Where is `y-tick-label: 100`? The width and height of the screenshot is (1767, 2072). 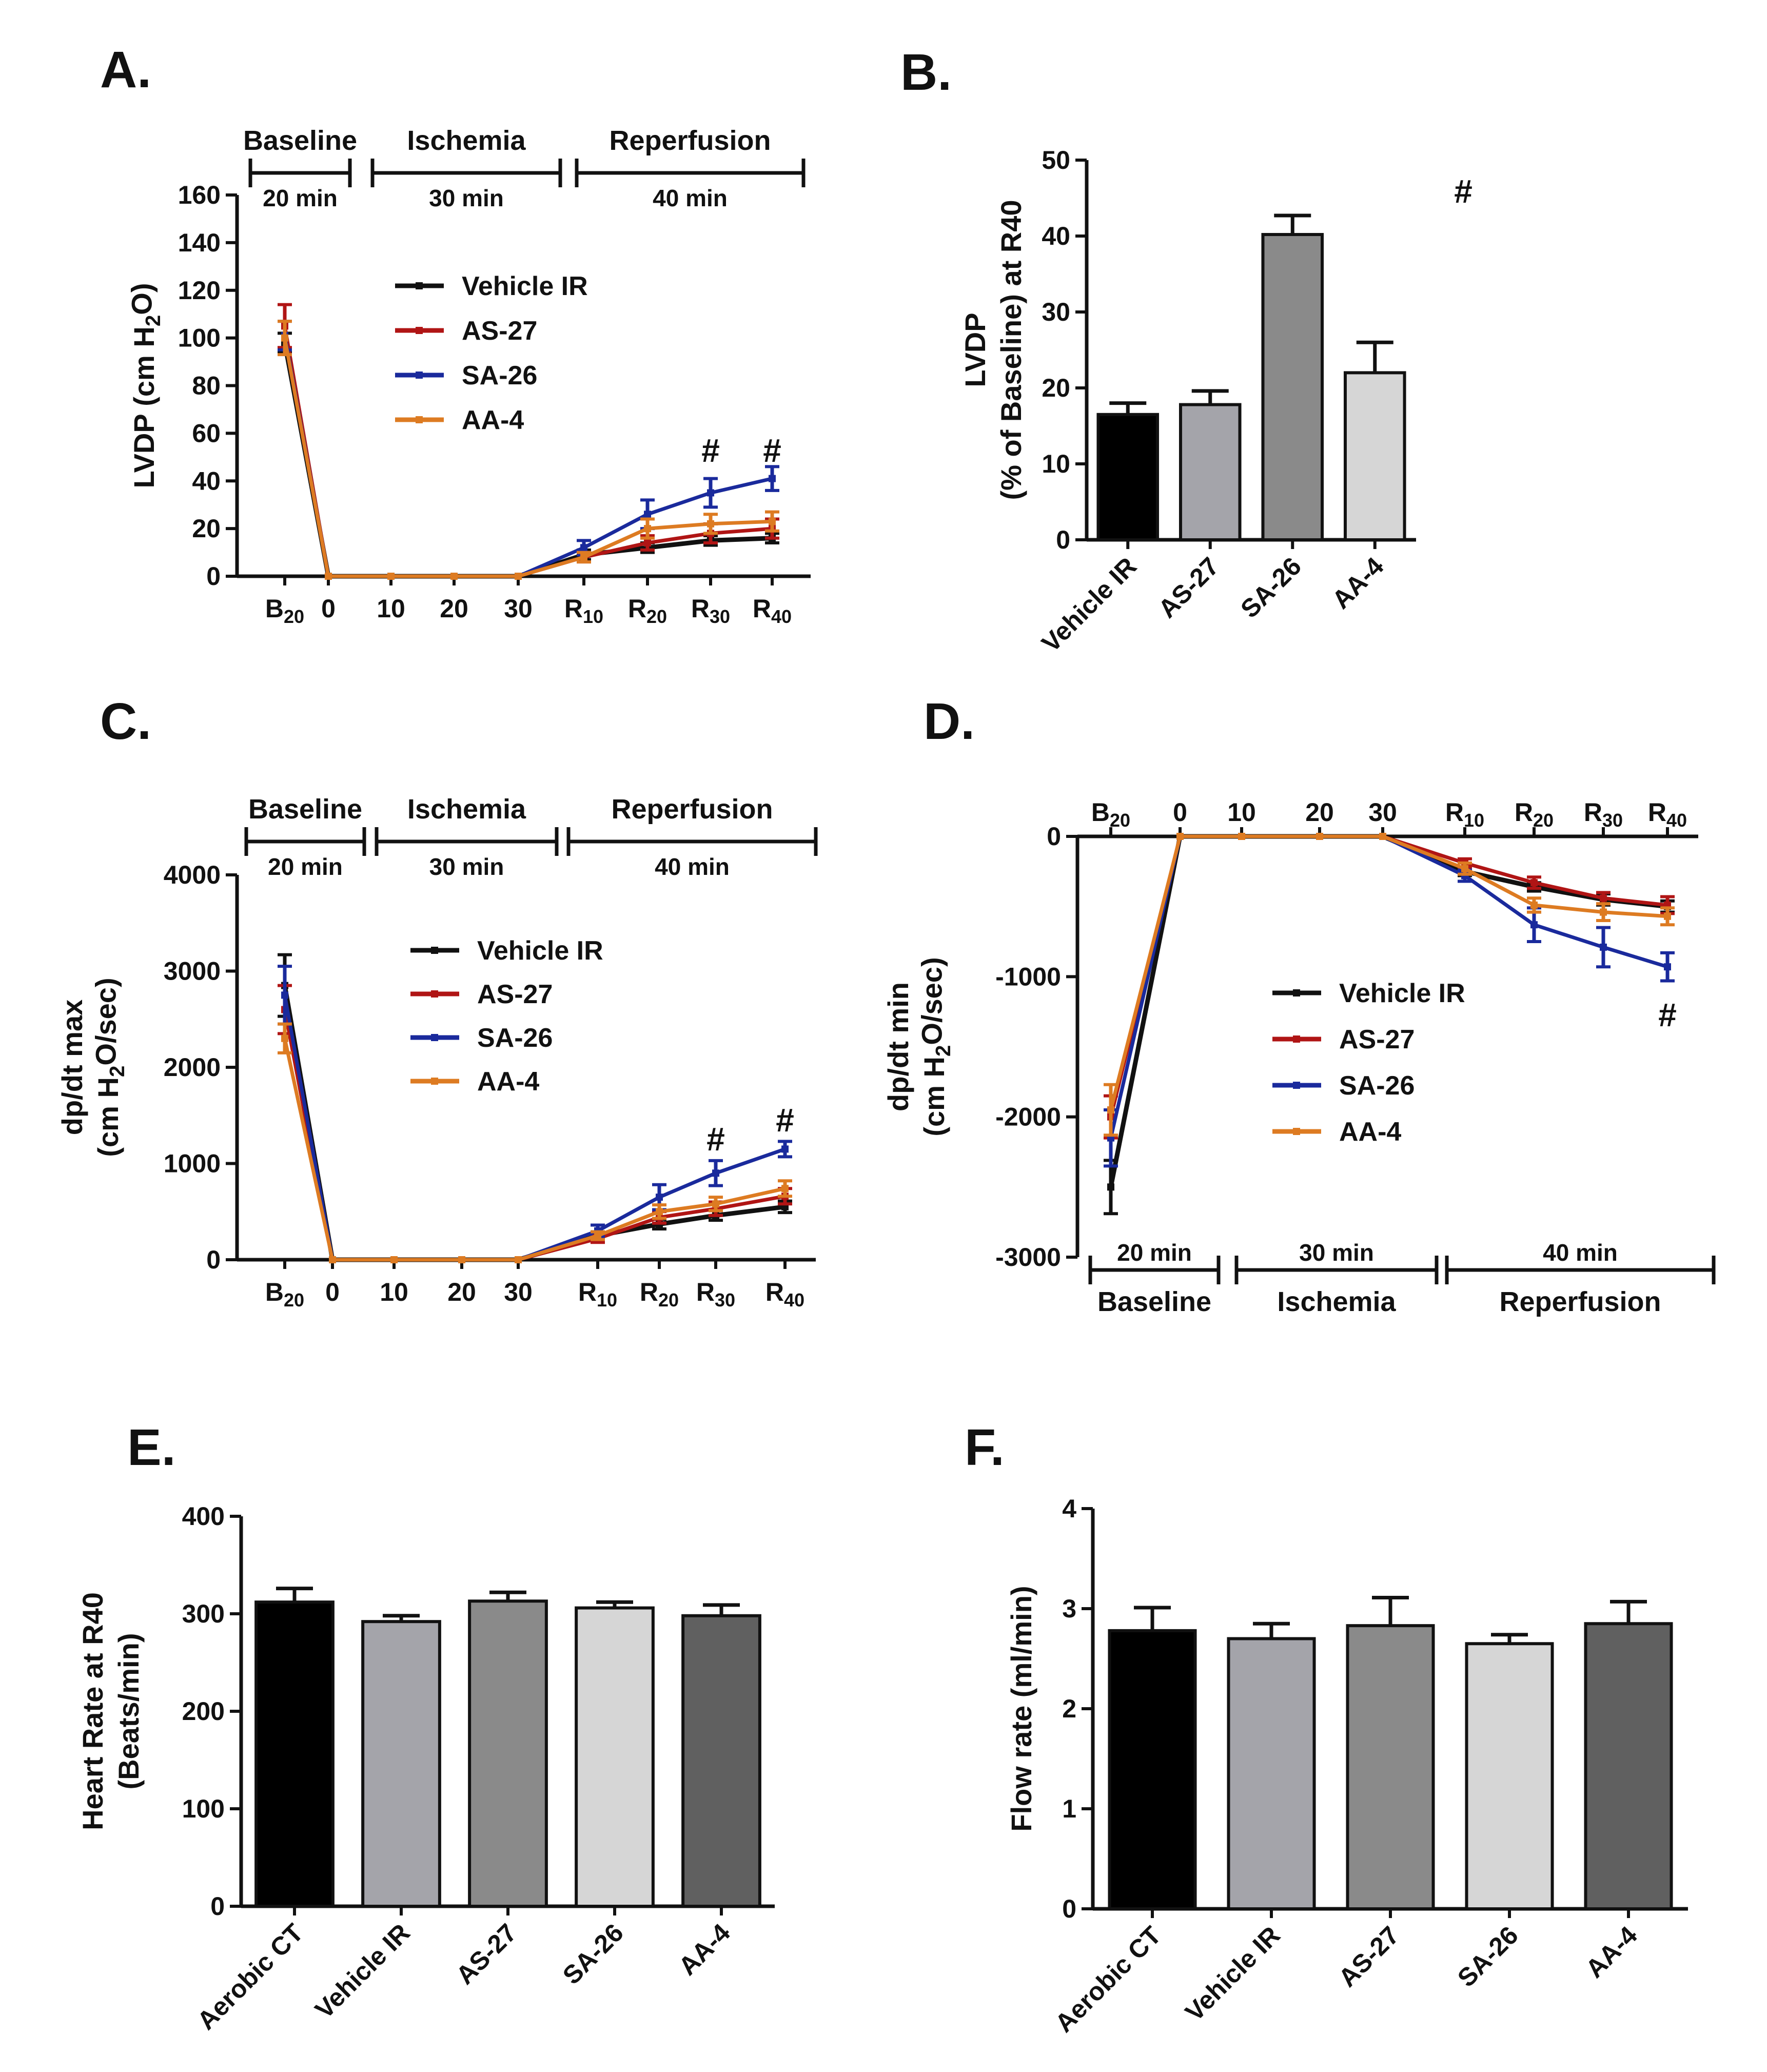
y-tick-label: 100 is located at coordinates (199, 338).